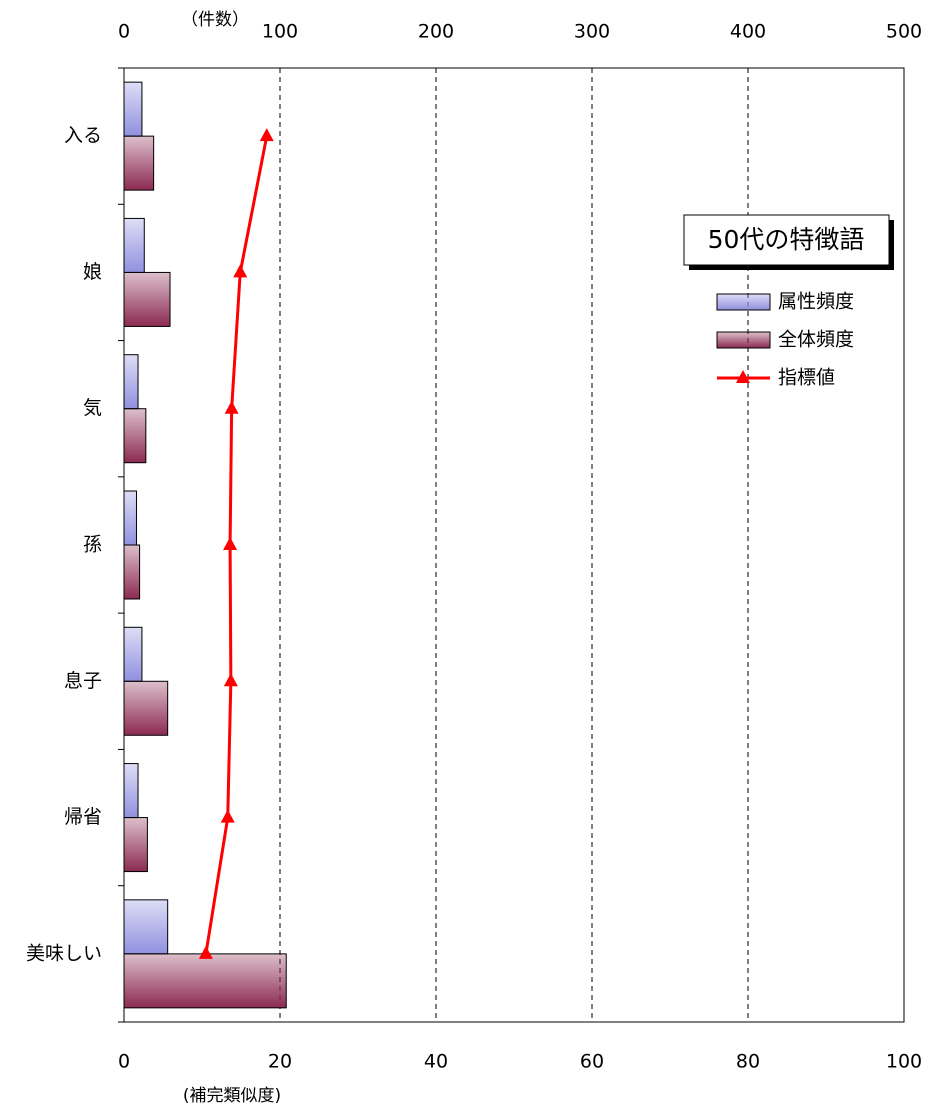 The image size is (929, 1113). I want to click on y-tick-label: 気, so click(92, 408).